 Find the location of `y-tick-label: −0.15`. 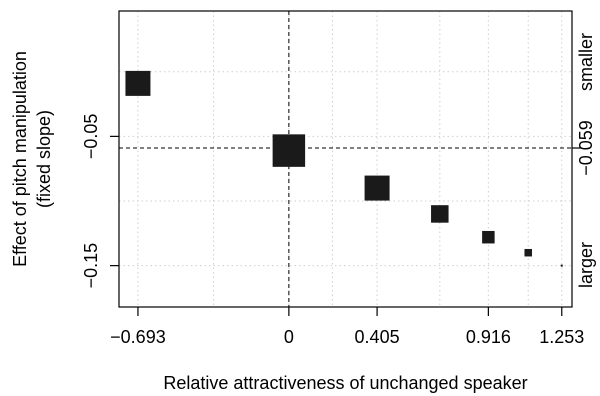

y-tick-label: −0.15 is located at coordinates (91, 266).